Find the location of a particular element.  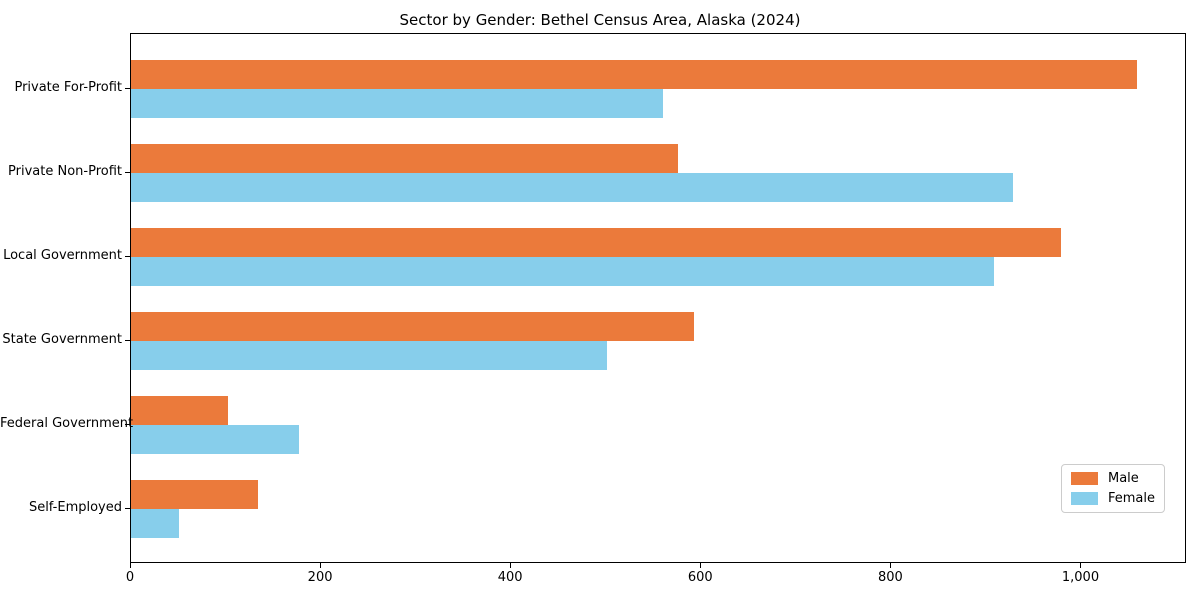

legend-swatch-male is located at coordinates (1084, 478).